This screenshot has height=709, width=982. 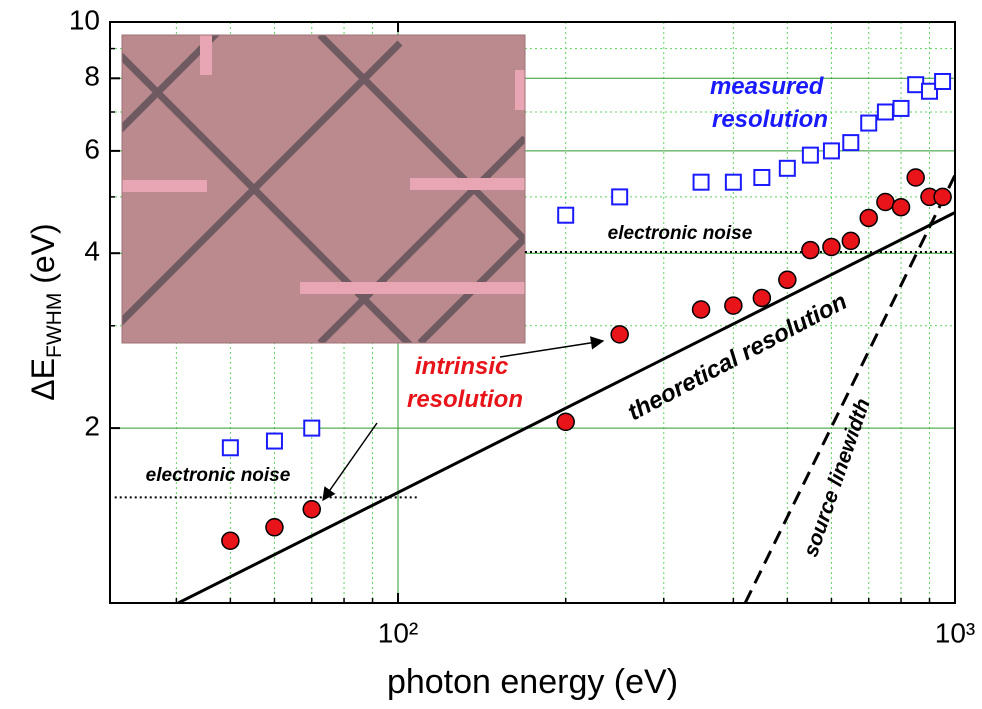 What do you see at coordinates (465, 383) in the screenshot?
I see `series-annotation: intrinsic resolution` at bounding box center [465, 383].